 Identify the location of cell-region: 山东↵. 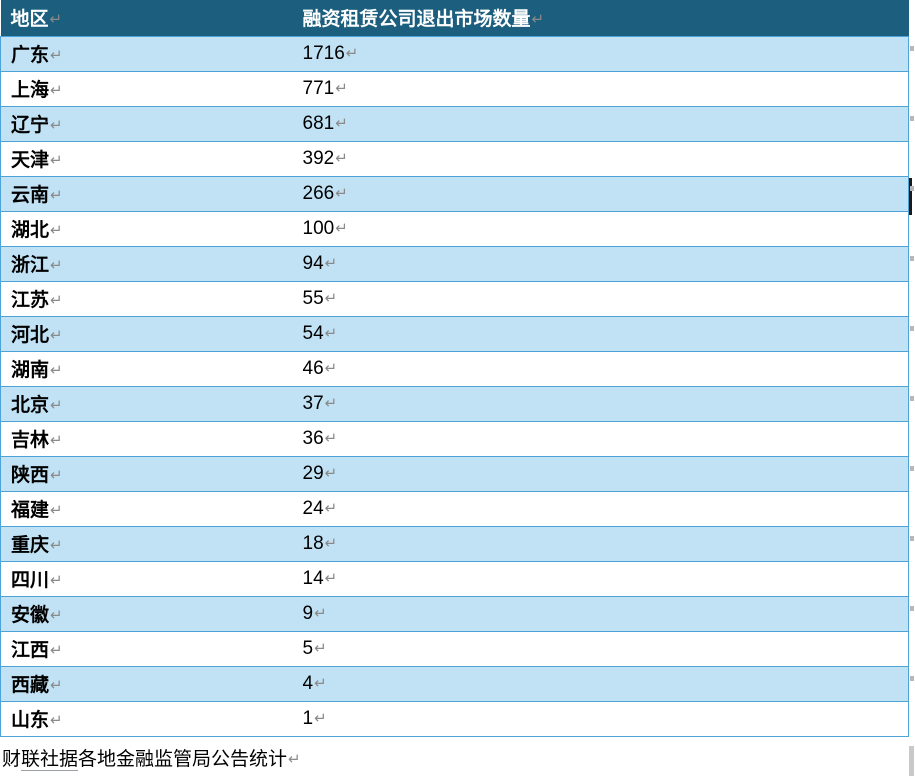
(146, 718).